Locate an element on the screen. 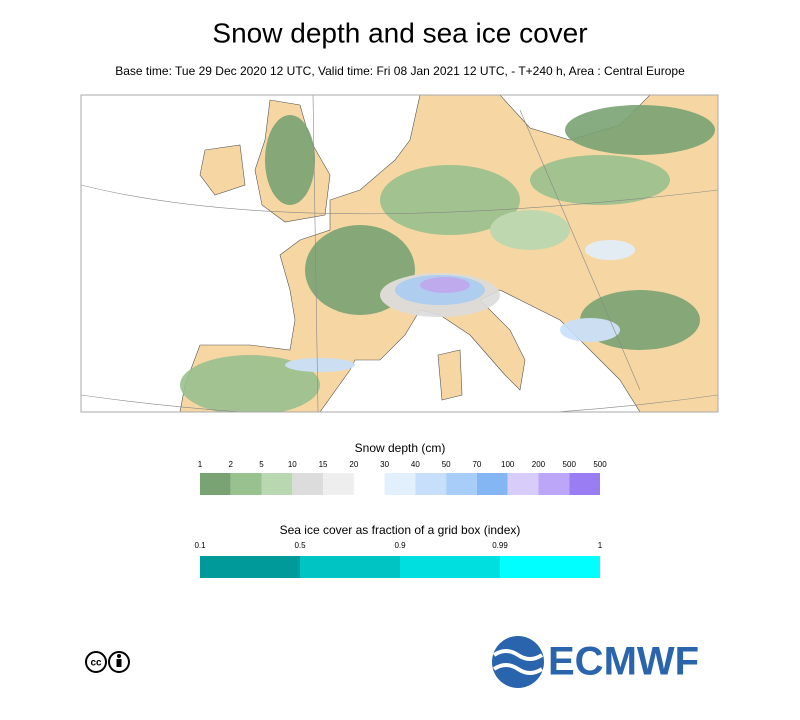 The height and width of the screenshot is (720, 800). legend-label: 30 is located at coordinates (384, 464).